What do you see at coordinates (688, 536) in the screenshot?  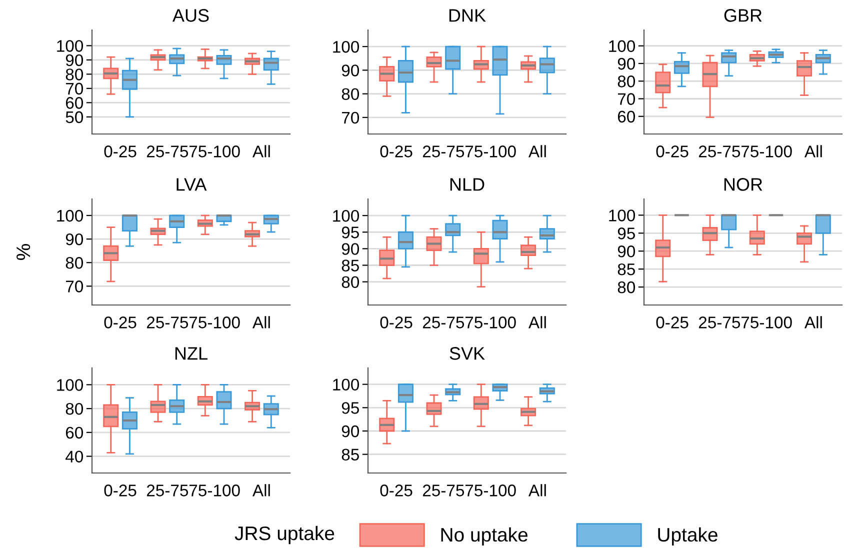 I see `legend-label: Uptake` at bounding box center [688, 536].